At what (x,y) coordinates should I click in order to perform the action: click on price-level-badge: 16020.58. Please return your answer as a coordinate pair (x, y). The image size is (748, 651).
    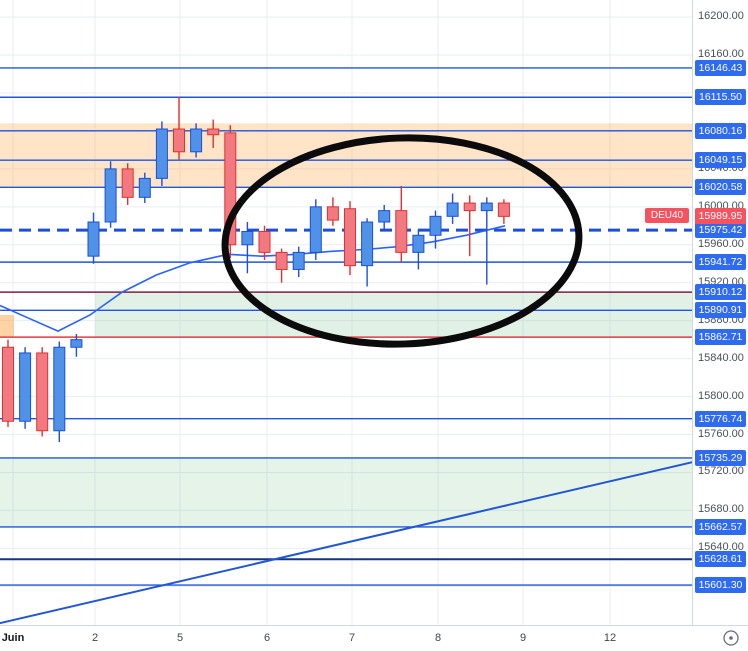
    Looking at the image, I should click on (720, 187).